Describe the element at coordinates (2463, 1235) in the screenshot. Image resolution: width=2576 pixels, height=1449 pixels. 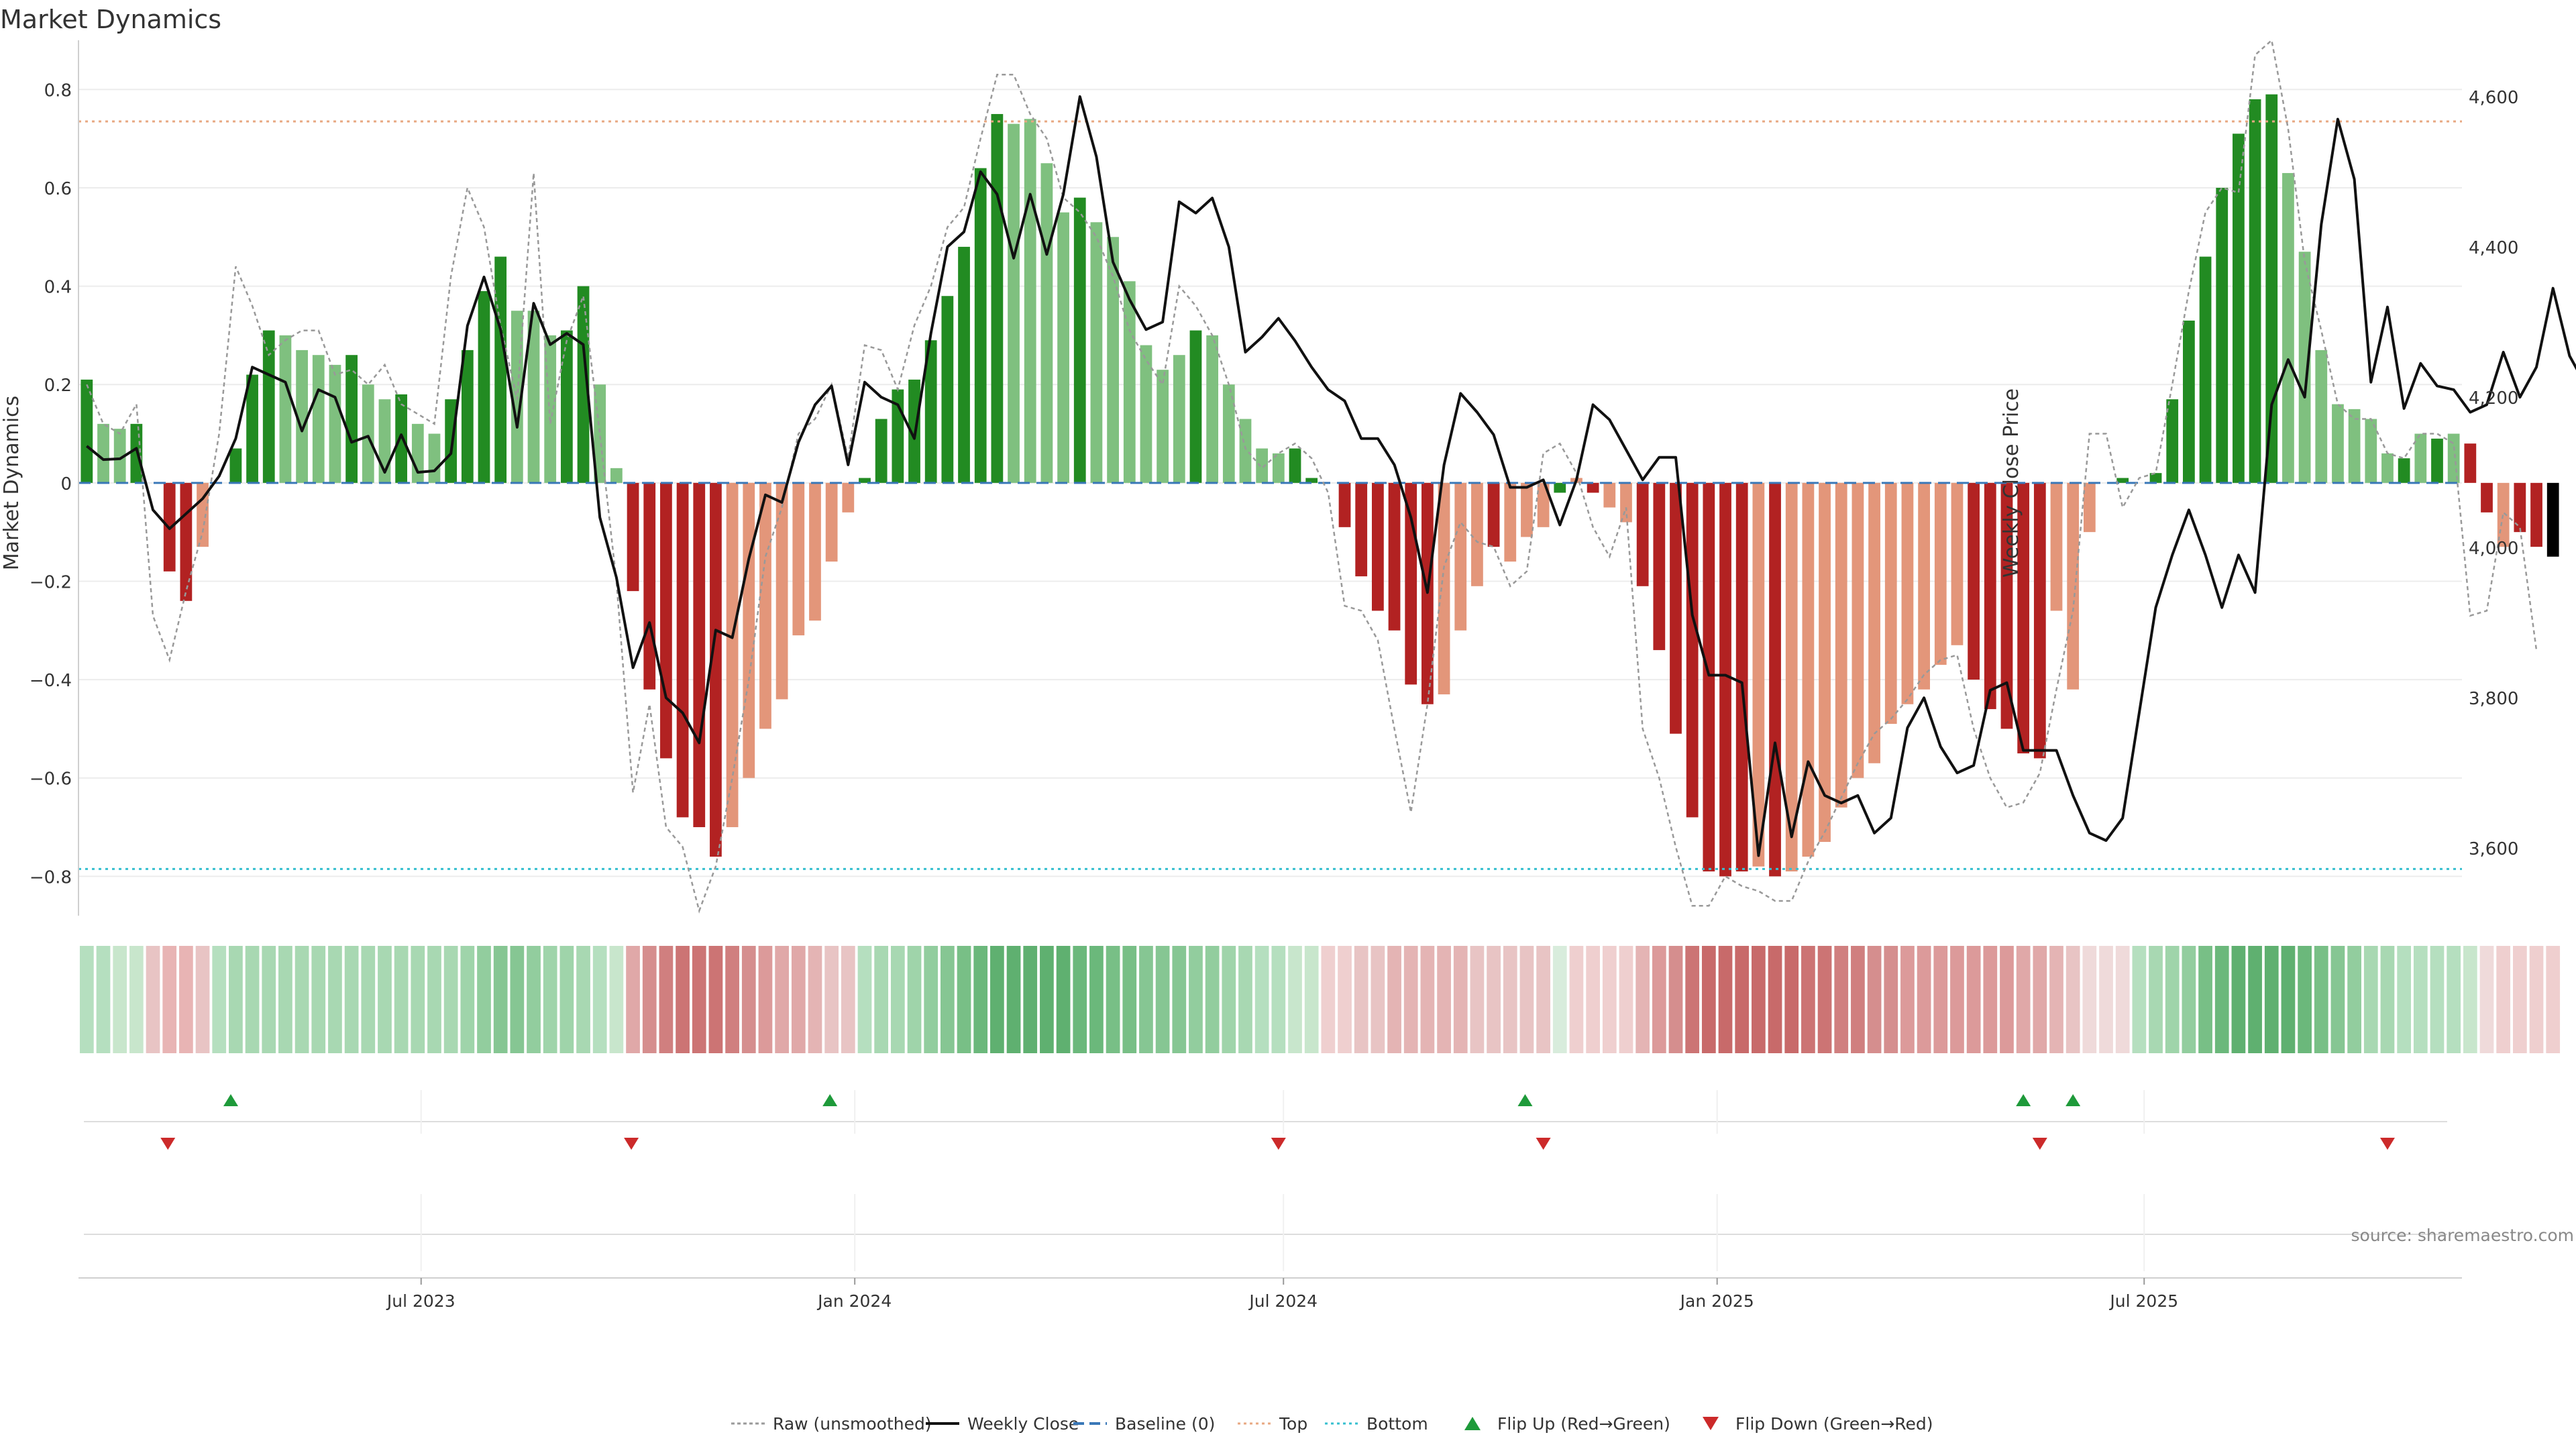
I see `source-note: source: sharemaestro.com` at that location.